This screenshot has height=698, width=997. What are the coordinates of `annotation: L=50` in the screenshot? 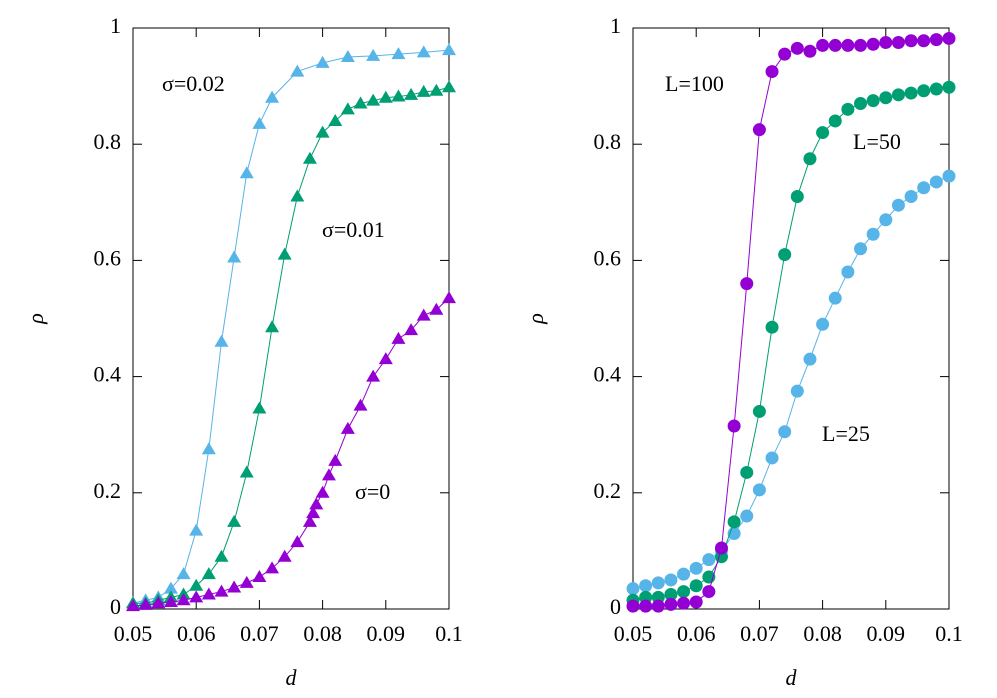 It's located at (877, 141).